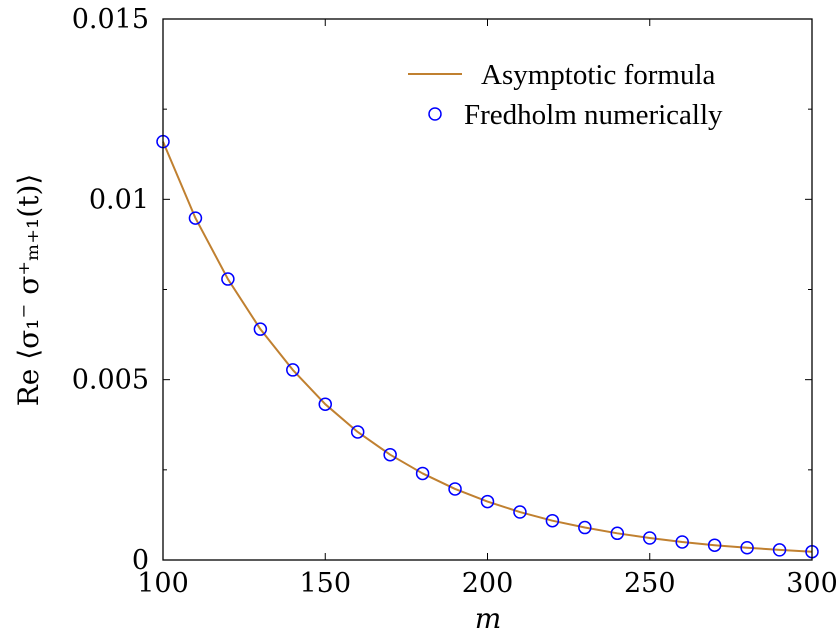 The image size is (838, 635). I want to click on x-tick-label: 200, so click(488, 583).